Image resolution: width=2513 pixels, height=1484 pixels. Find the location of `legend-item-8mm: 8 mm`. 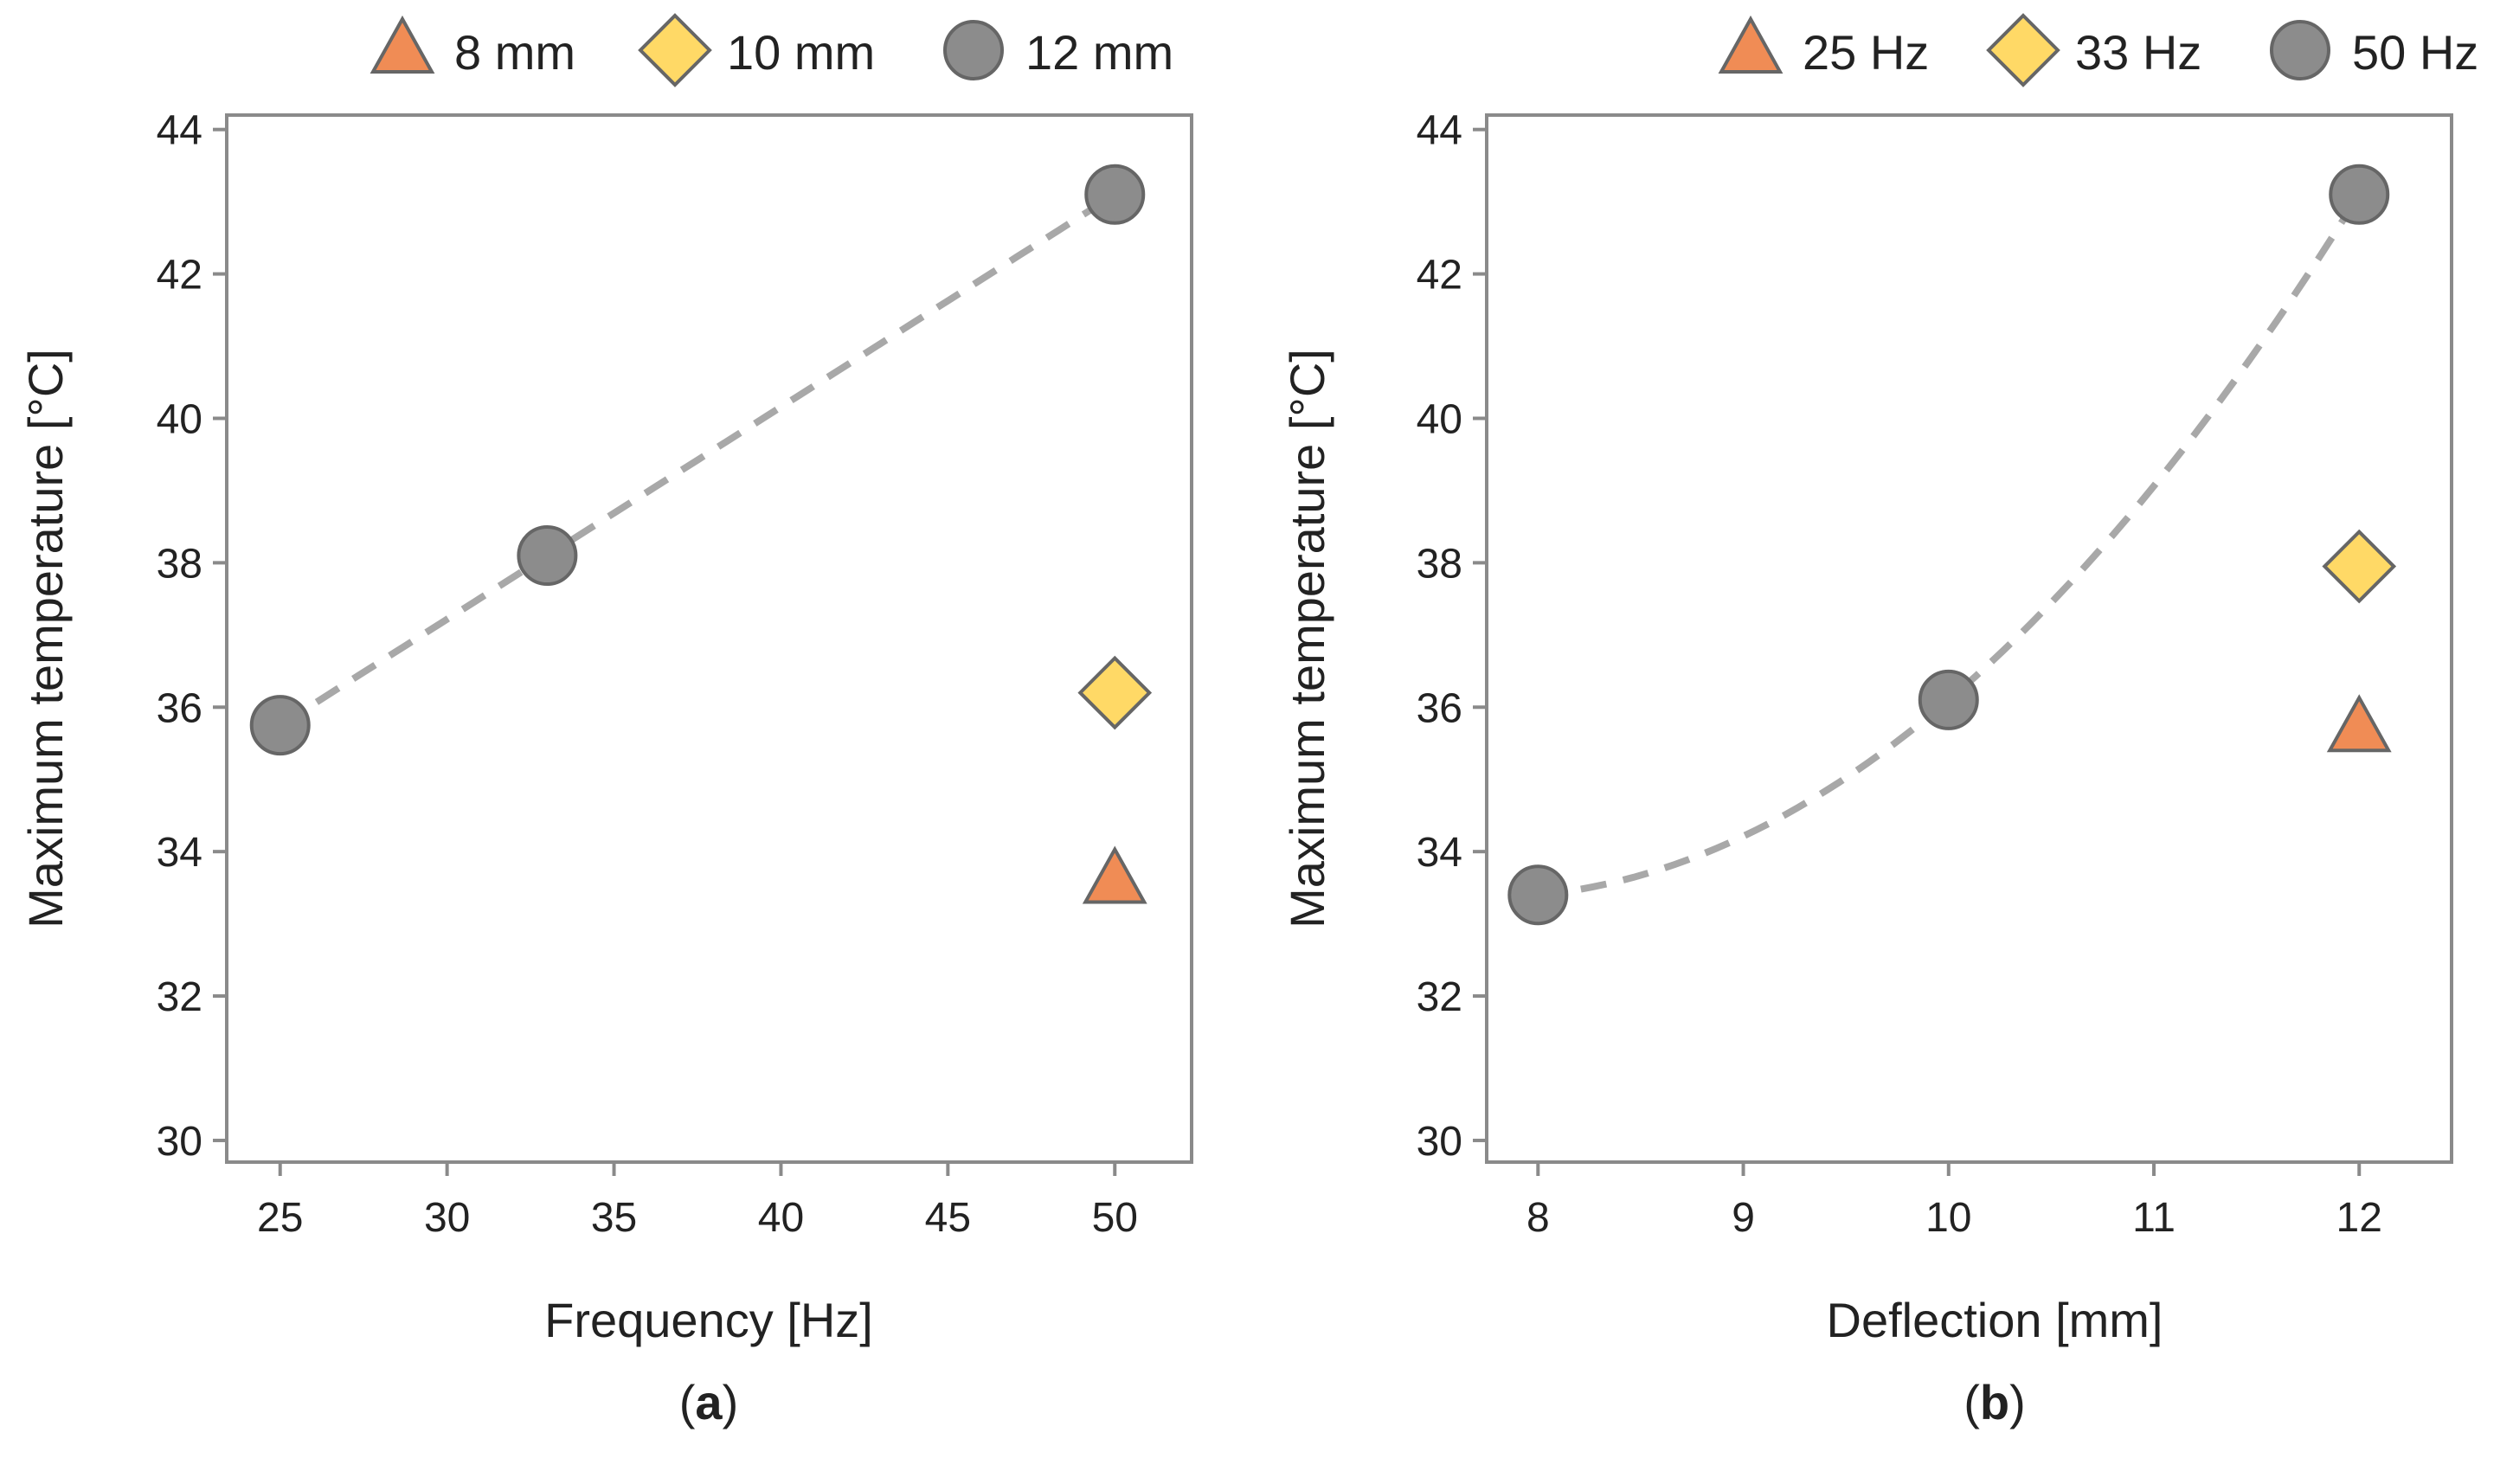

legend-item-8mm: 8 mm is located at coordinates (472, 47).